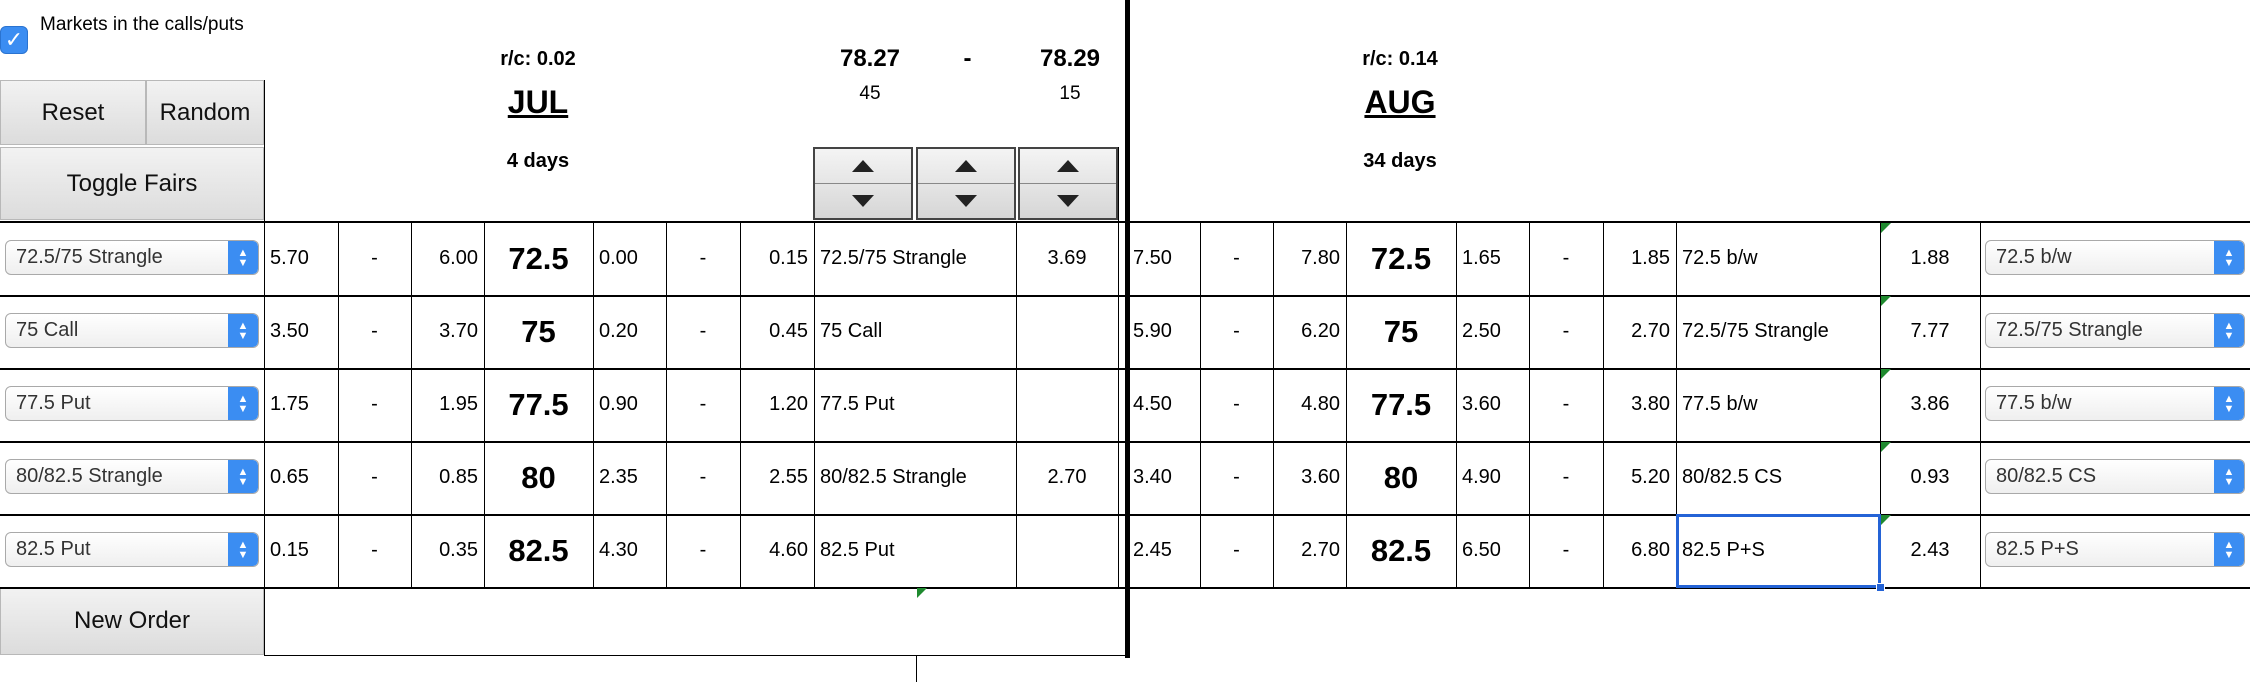 This screenshot has width=2250, height=682. Describe the element at coordinates (1720, 404) in the screenshot. I see `aug-structure: 77.5 b/w` at that location.